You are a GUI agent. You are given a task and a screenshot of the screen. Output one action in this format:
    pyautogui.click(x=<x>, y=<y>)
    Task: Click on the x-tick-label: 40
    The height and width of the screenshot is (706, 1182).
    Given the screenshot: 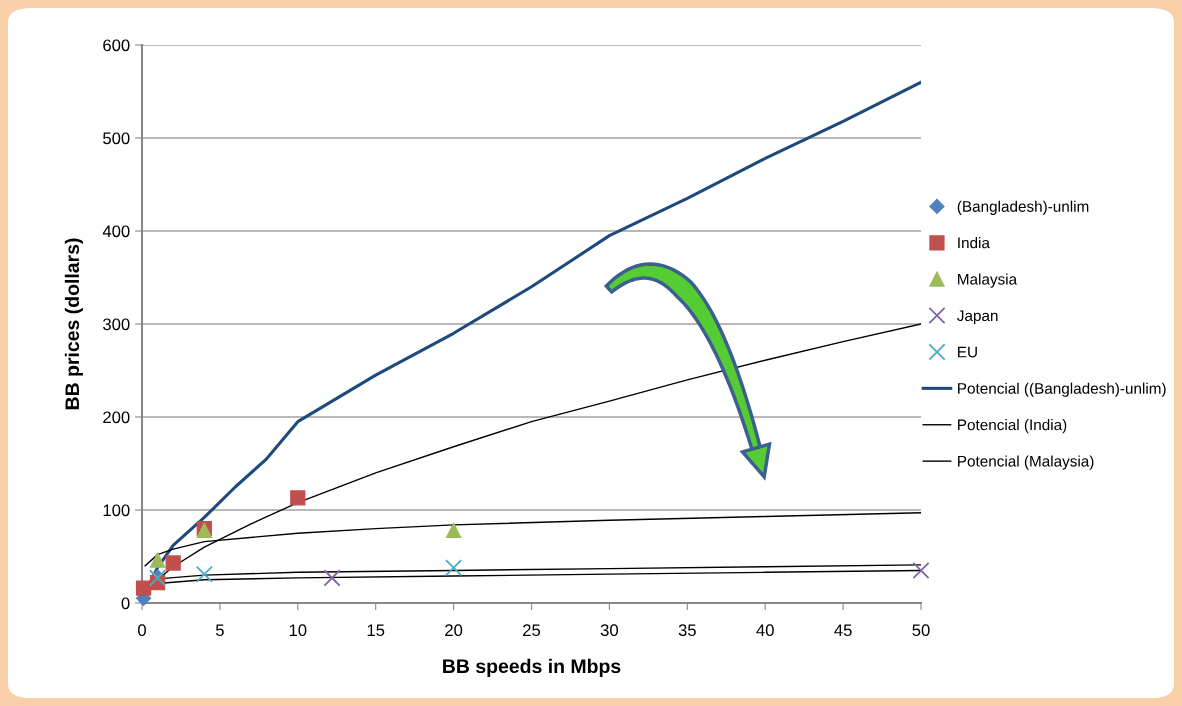 What is the action you would take?
    pyautogui.click(x=765, y=630)
    